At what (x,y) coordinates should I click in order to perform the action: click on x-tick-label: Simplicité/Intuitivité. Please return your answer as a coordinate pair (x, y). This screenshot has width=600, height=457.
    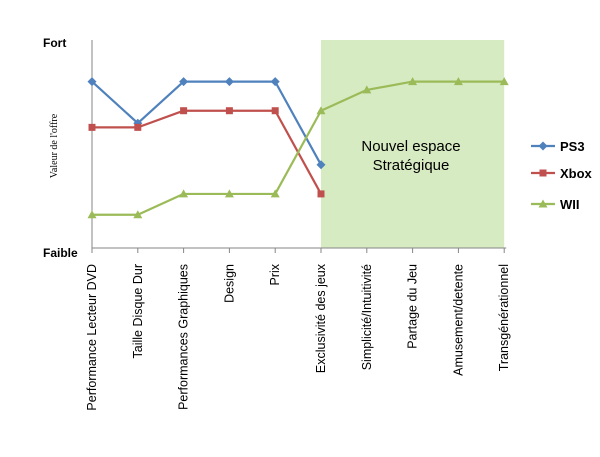
    Looking at the image, I should click on (367, 317).